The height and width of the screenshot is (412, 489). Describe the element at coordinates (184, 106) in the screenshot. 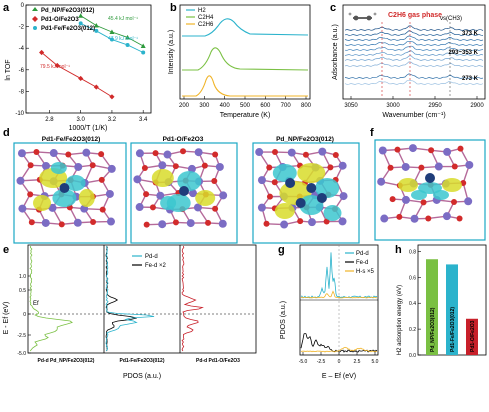

I see `b-xtick-label: 200` at that location.